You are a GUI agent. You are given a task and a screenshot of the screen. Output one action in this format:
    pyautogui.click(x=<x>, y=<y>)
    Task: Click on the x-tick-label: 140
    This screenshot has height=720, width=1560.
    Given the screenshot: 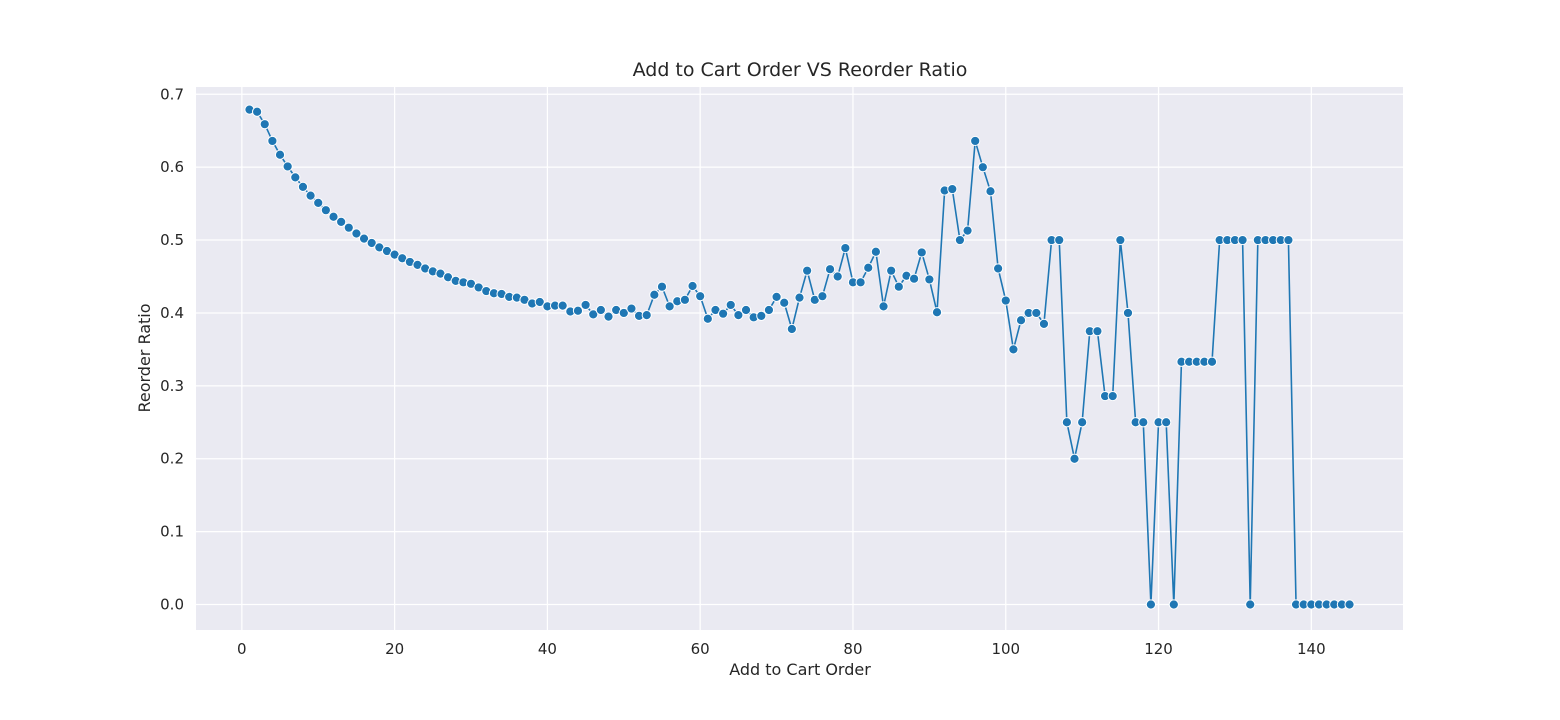 What is the action you would take?
    pyautogui.click(x=1311, y=649)
    